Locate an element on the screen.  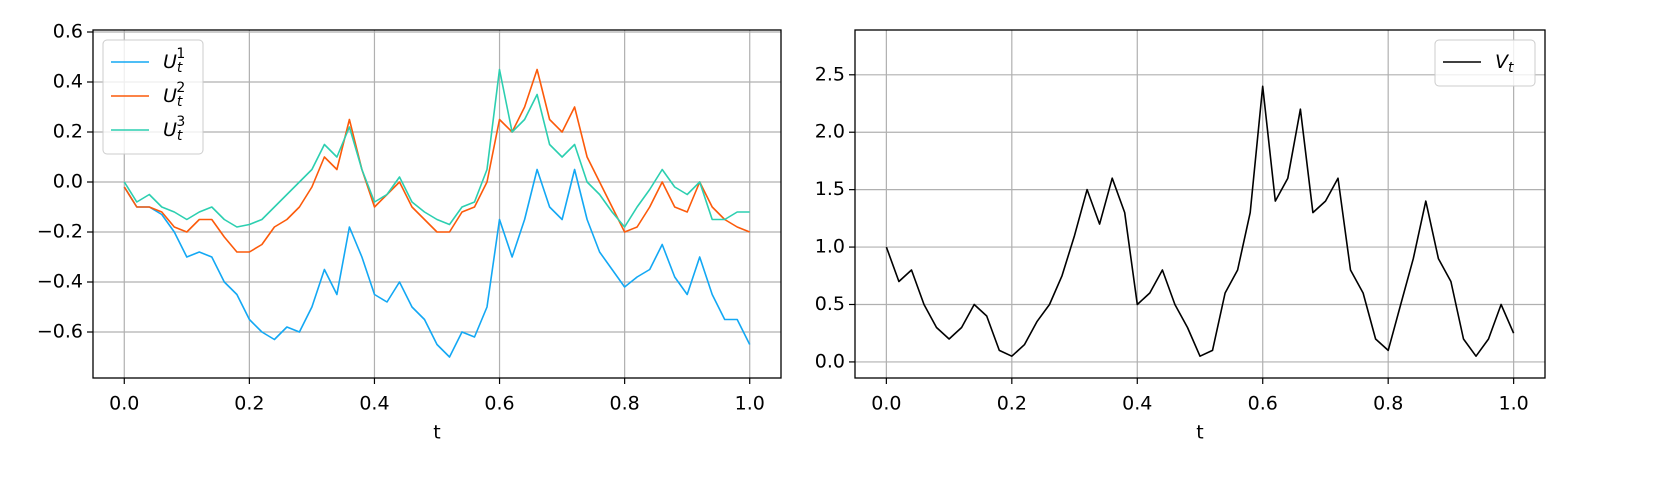
y-tick-label: 2.0 is located at coordinates (830, 132).